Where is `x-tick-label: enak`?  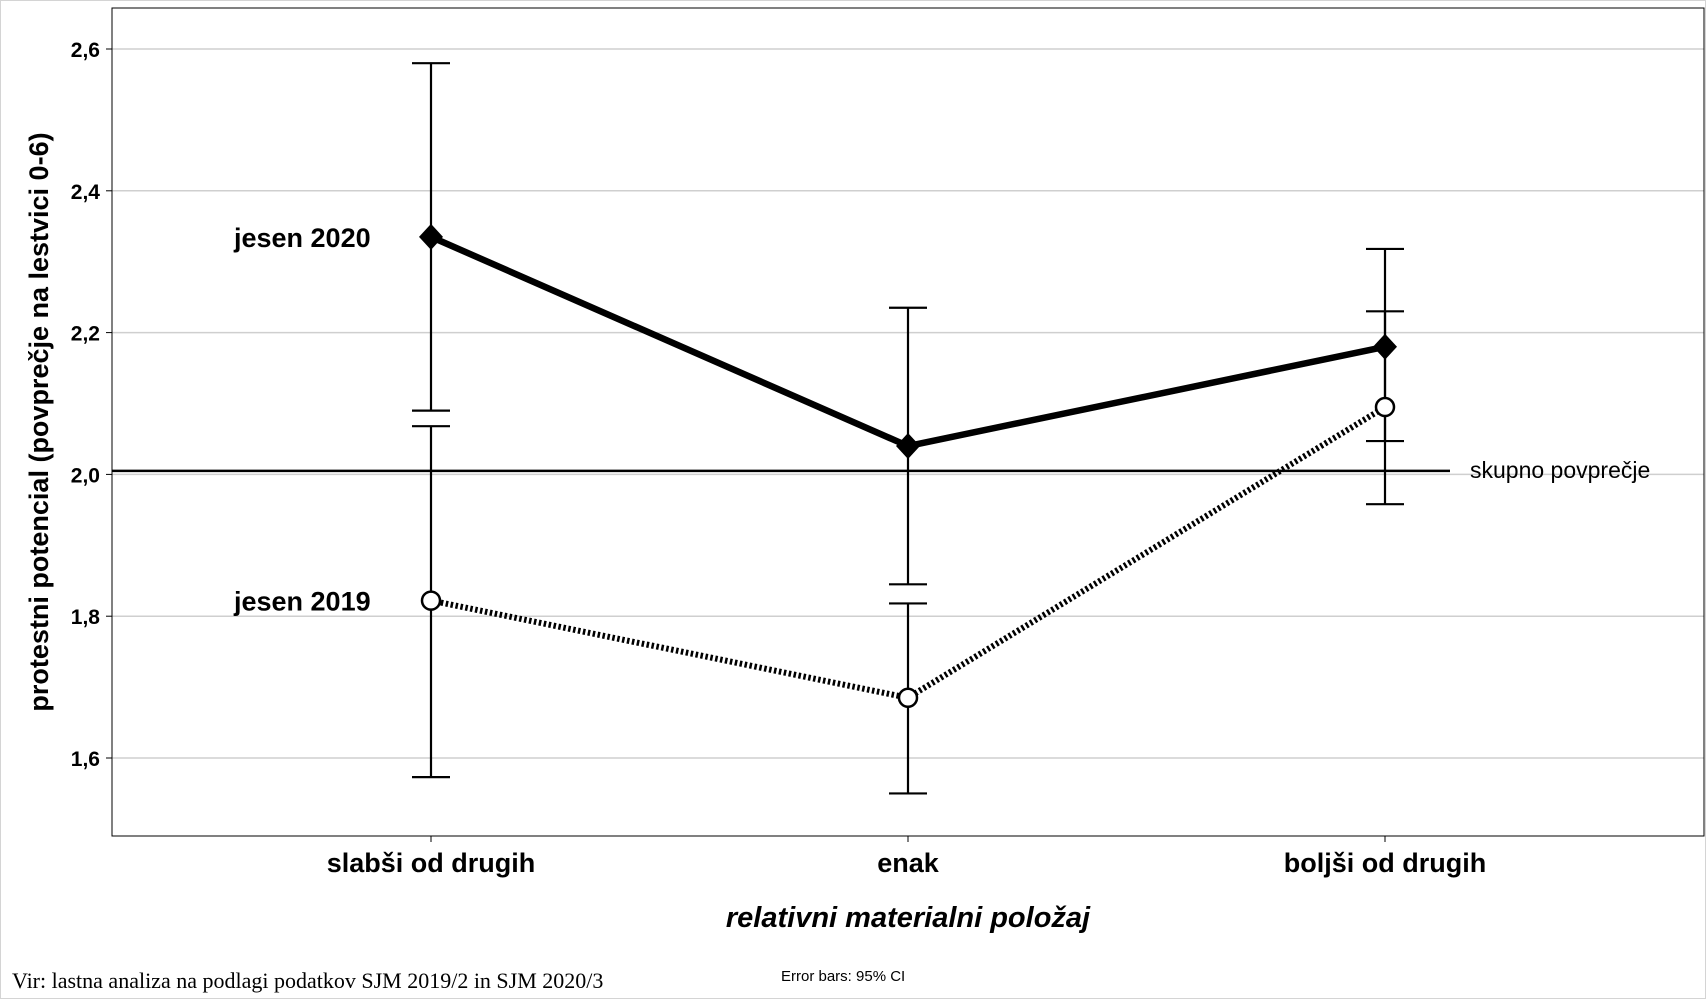 x-tick-label: enak is located at coordinates (908, 863).